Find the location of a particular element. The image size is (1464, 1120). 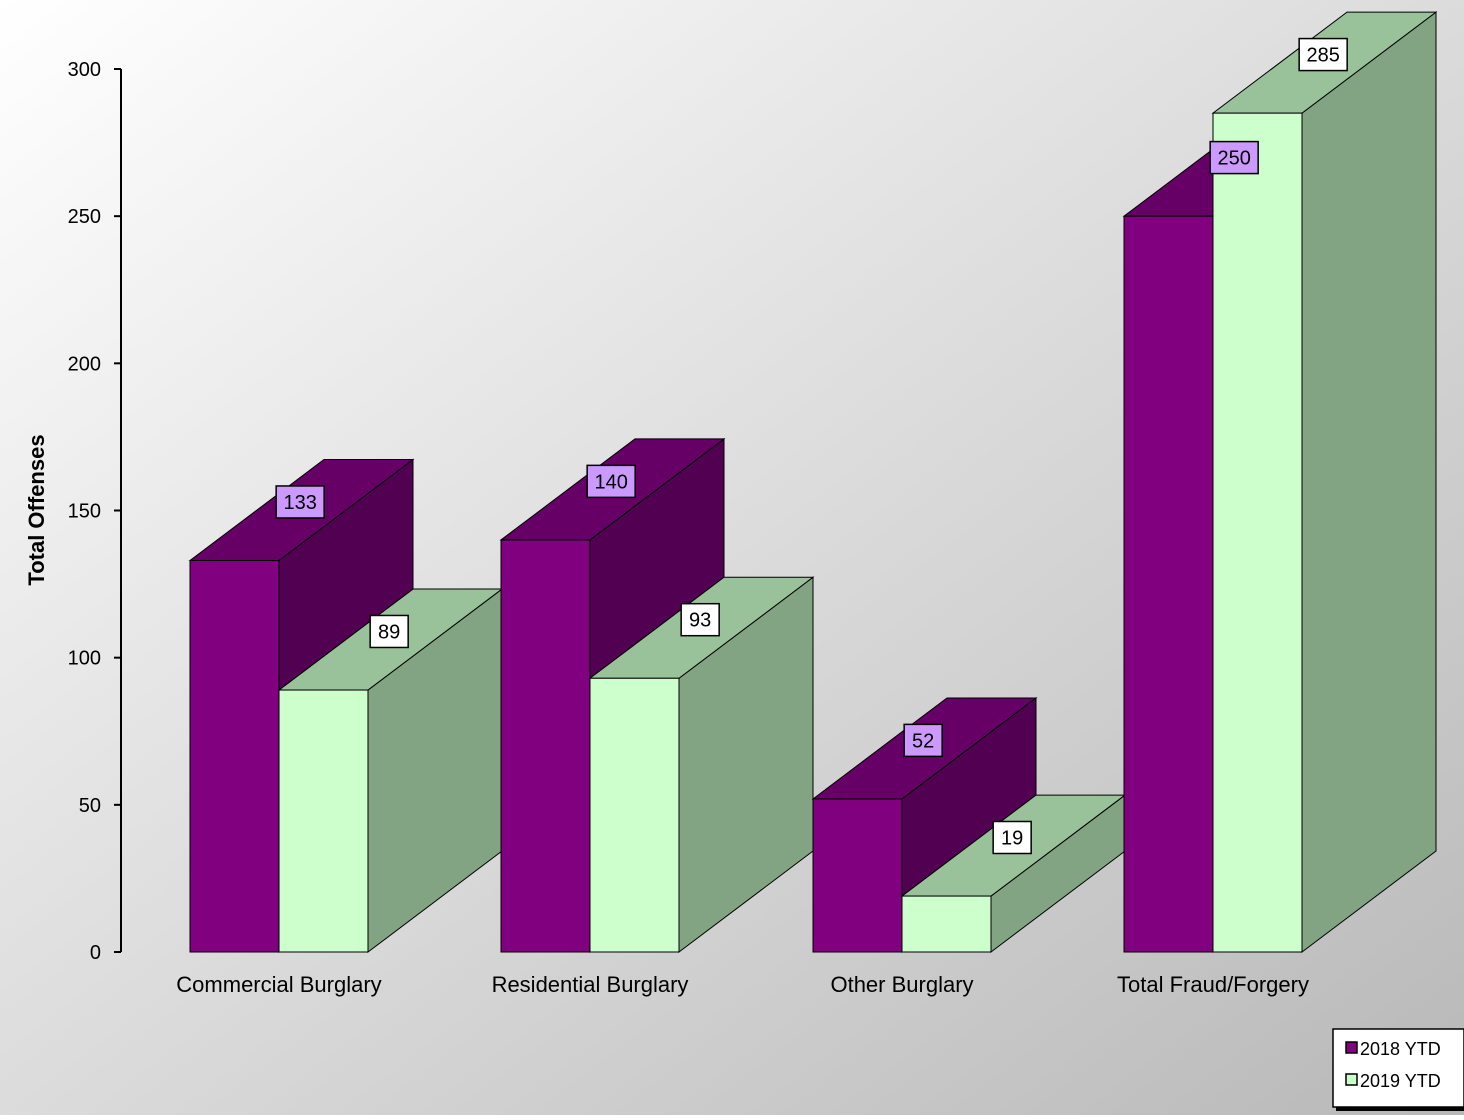

y-tick-label: 50 is located at coordinates (90, 806).